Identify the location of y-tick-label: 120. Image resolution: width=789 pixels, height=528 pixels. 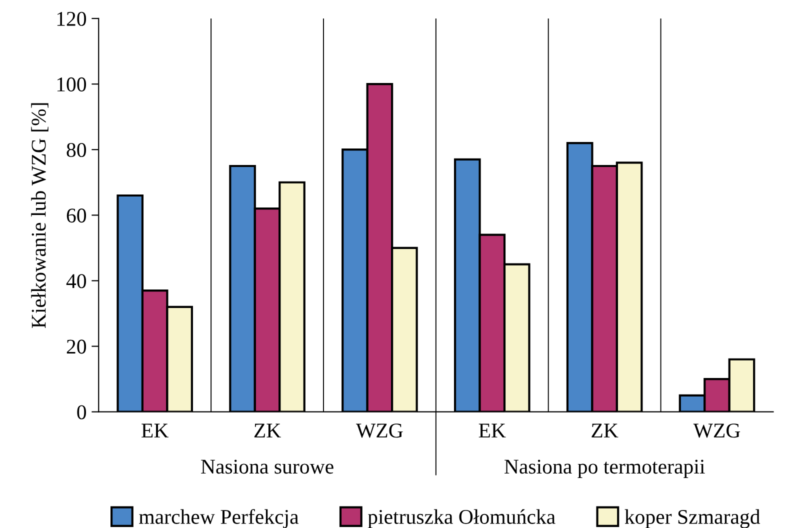
(71, 19).